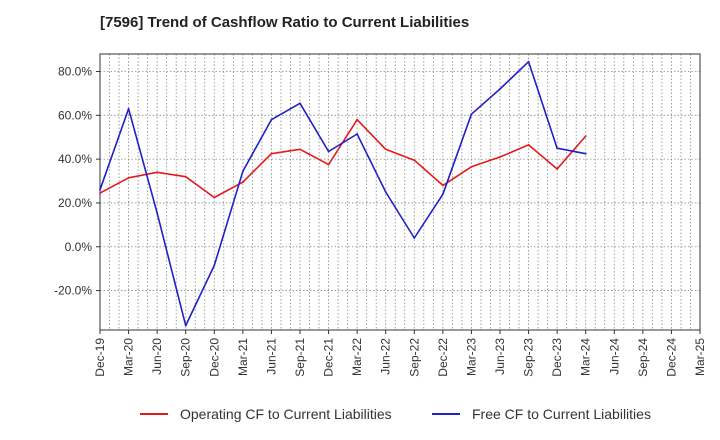 Image resolution: width=720 pixels, height=440 pixels. Describe the element at coordinates (561, 414) in the screenshot. I see `legend-label: Free CF to Current Liabilities` at that location.